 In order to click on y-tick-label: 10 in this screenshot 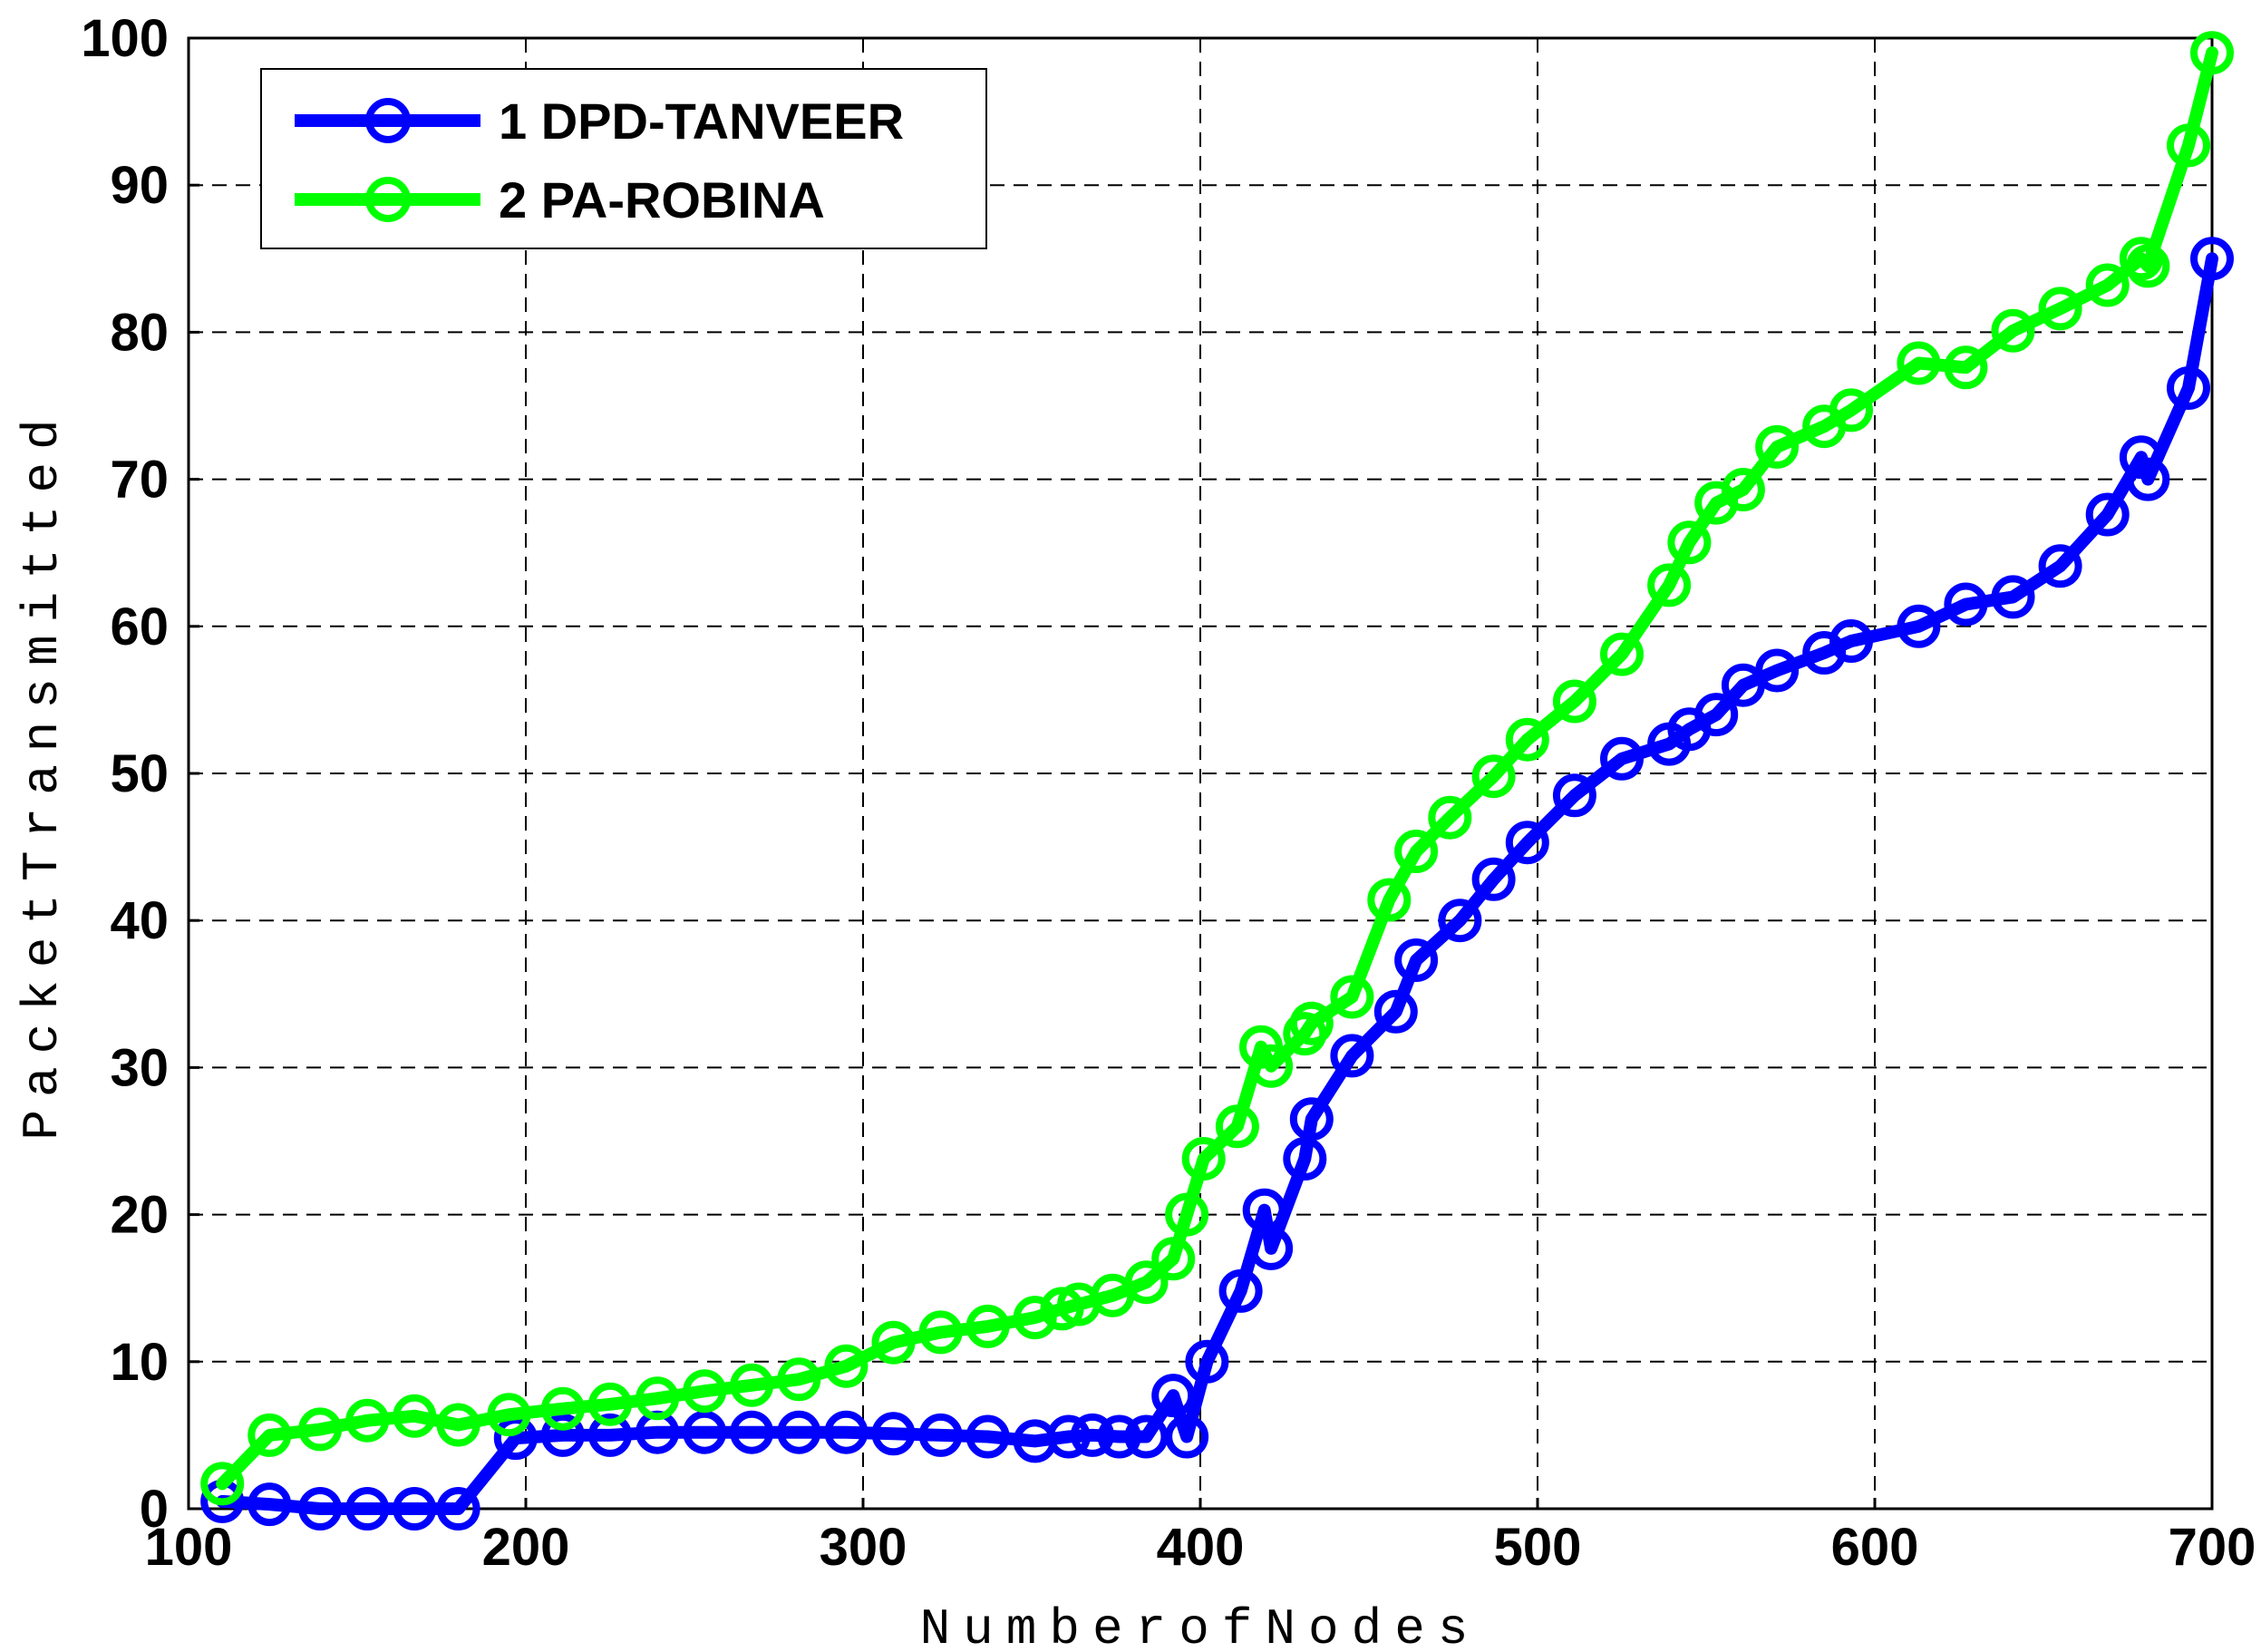, I will do `click(139, 1362)`.